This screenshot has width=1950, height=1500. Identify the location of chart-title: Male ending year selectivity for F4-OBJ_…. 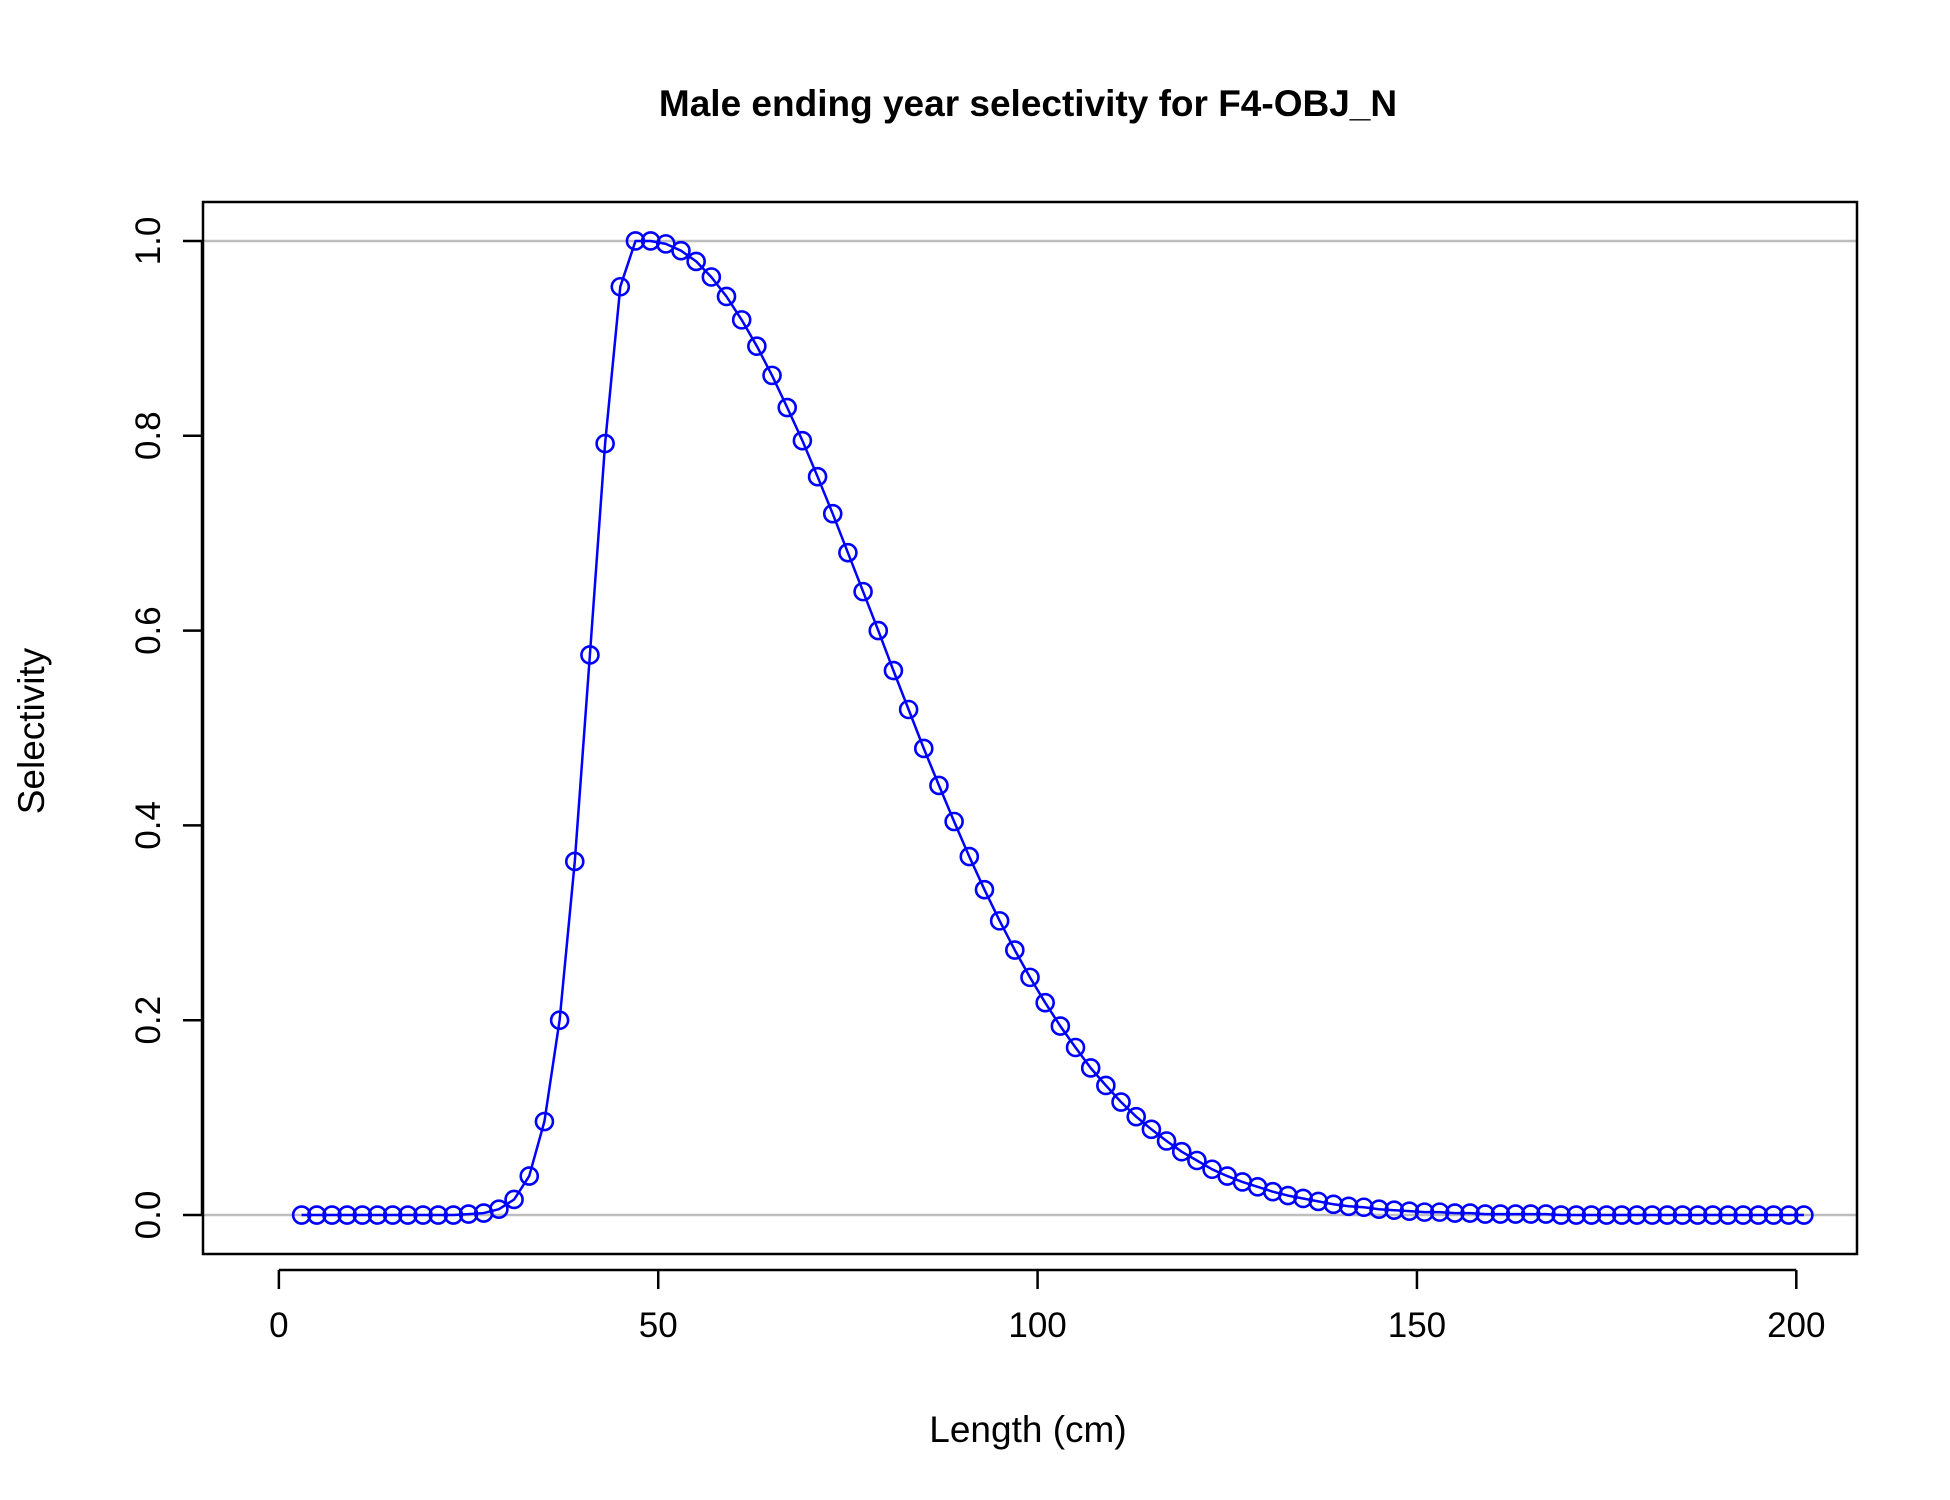
(1028, 103).